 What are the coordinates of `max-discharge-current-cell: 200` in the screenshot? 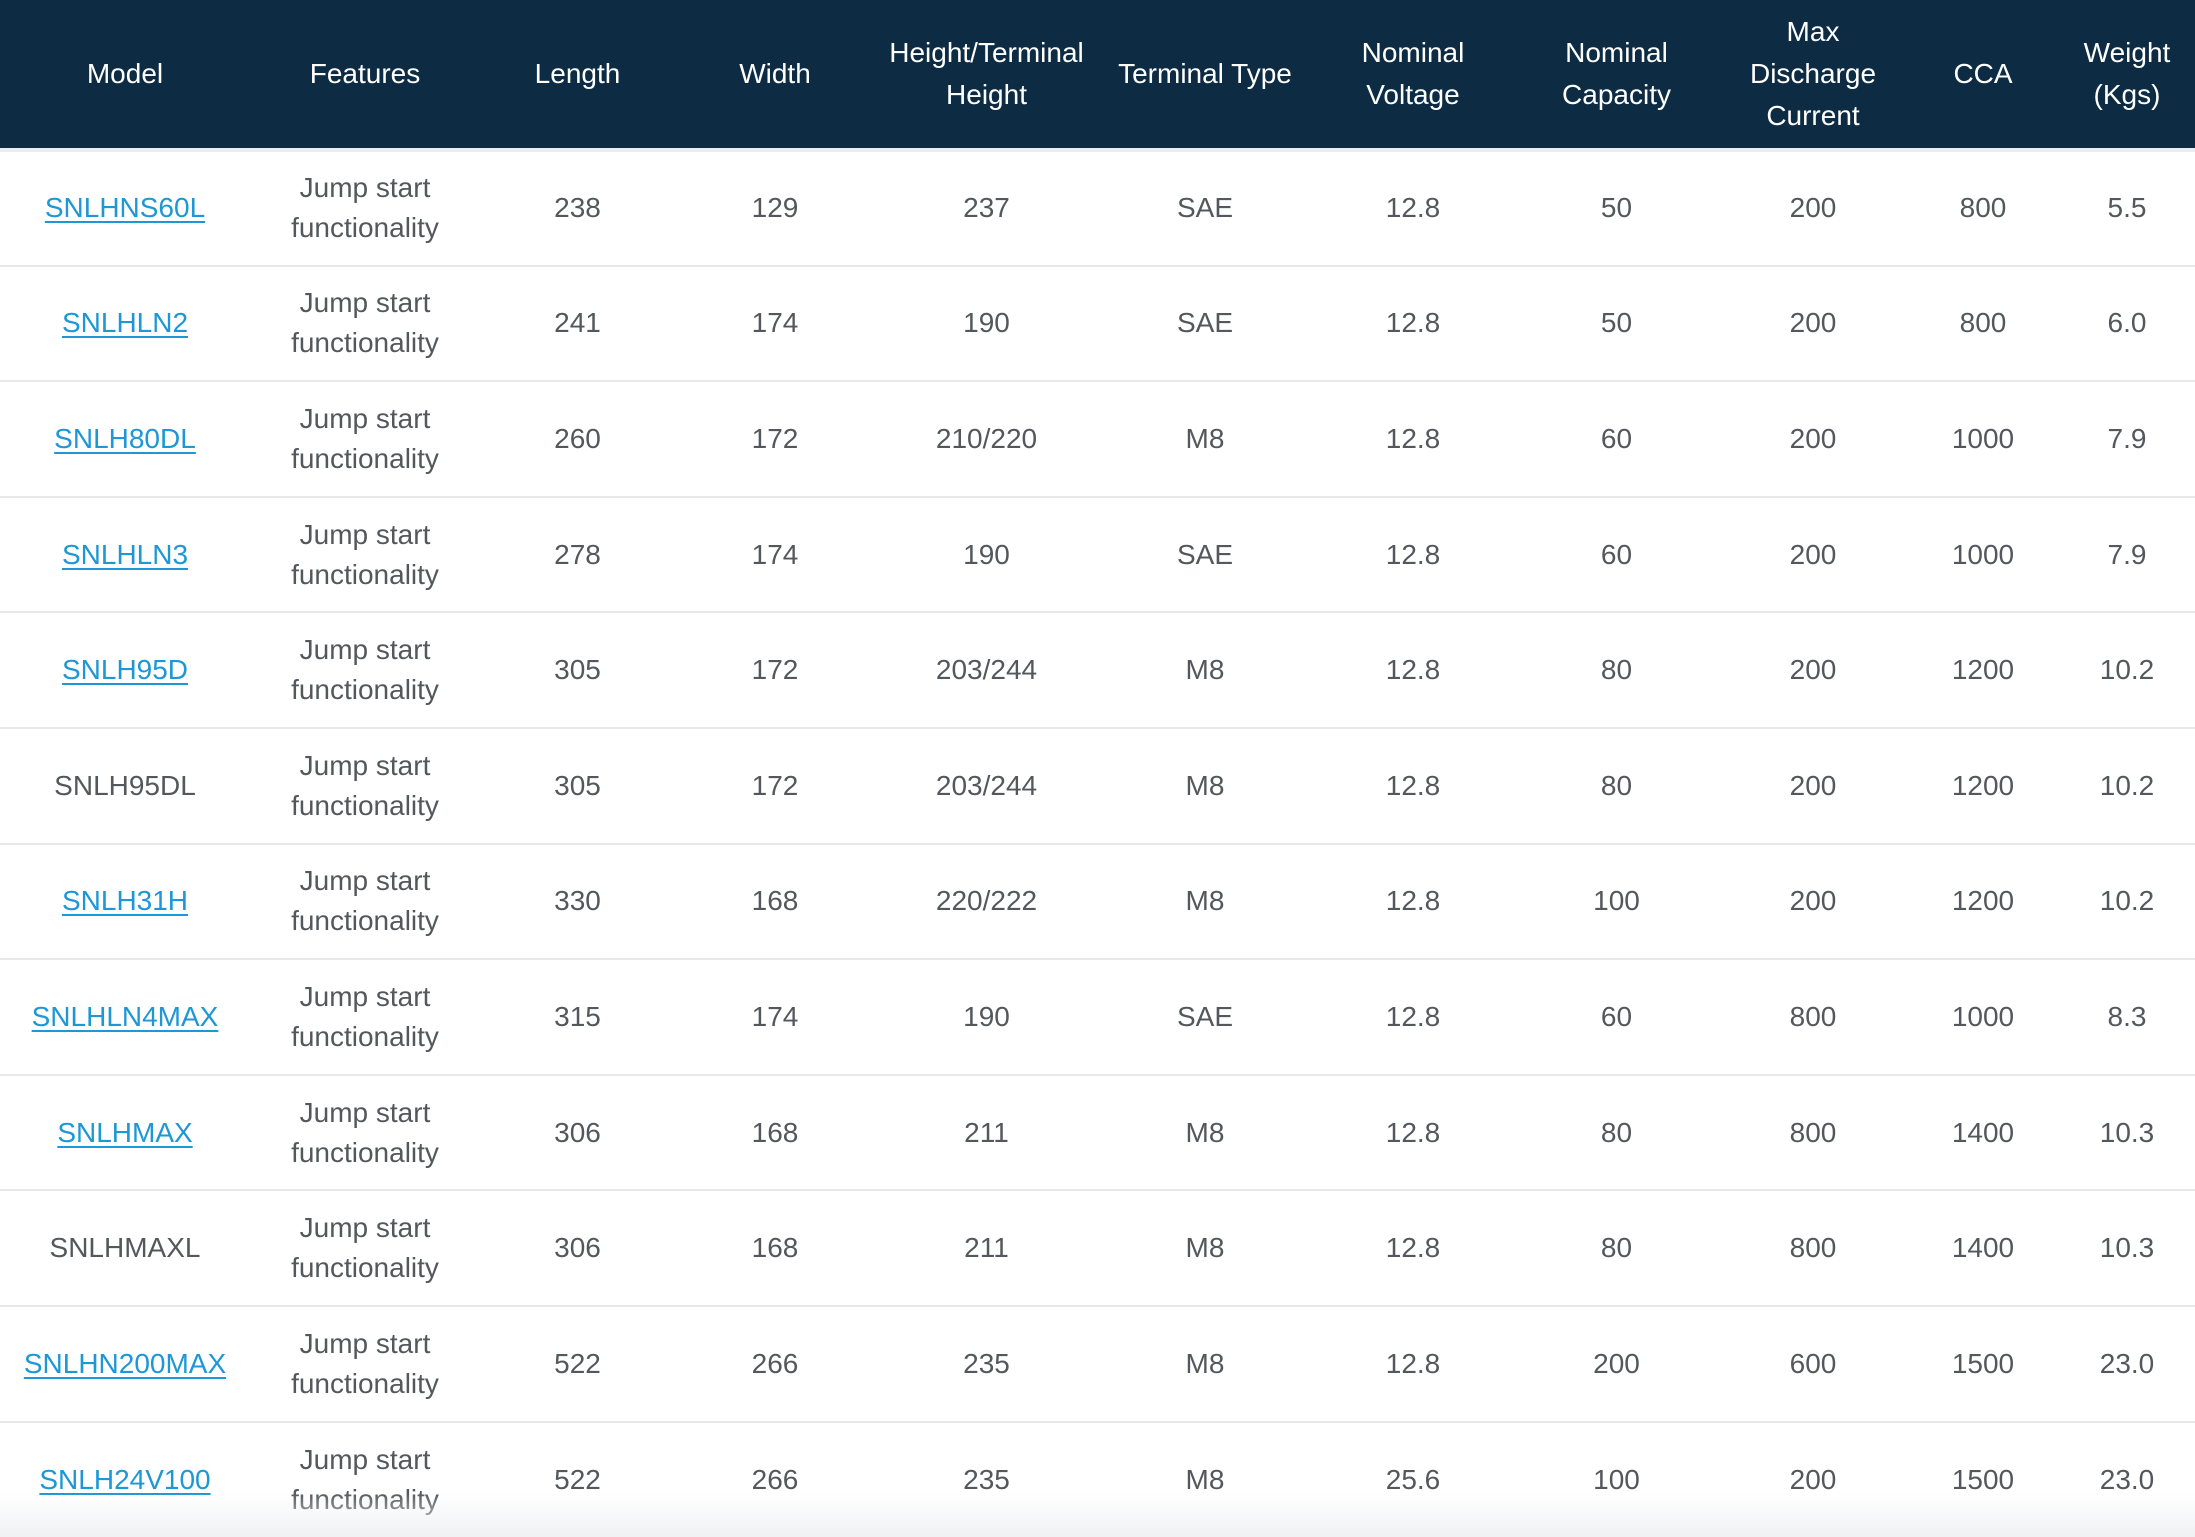 It's located at (1813, 786).